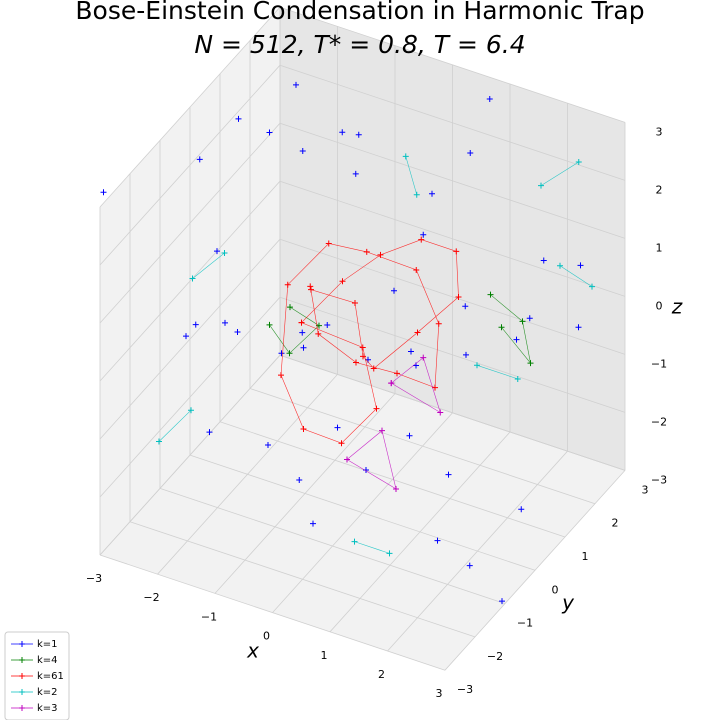 The image size is (720, 720). Describe the element at coordinates (209, 616) in the screenshot. I see `x-tick-label: −1` at that location.